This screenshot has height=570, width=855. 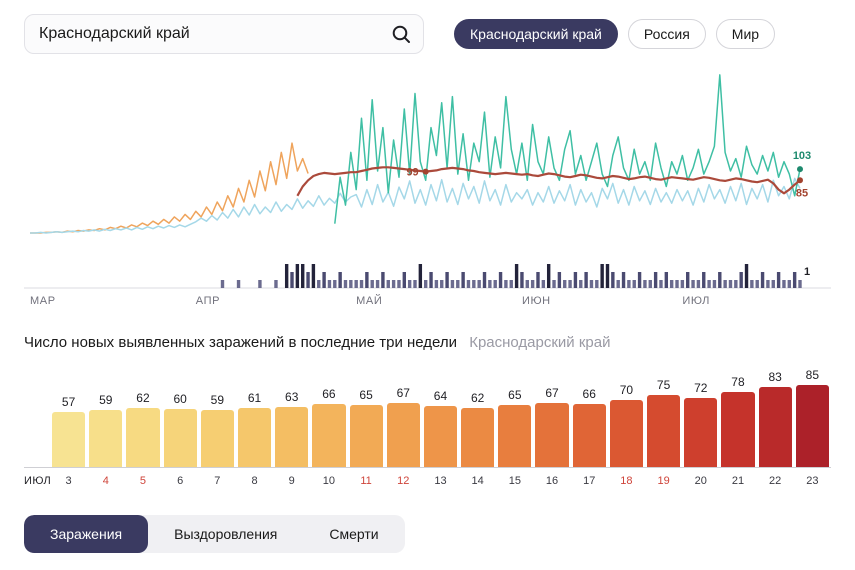 What do you see at coordinates (701, 387) in the screenshot?
I see `bar-value-label: 72` at bounding box center [701, 387].